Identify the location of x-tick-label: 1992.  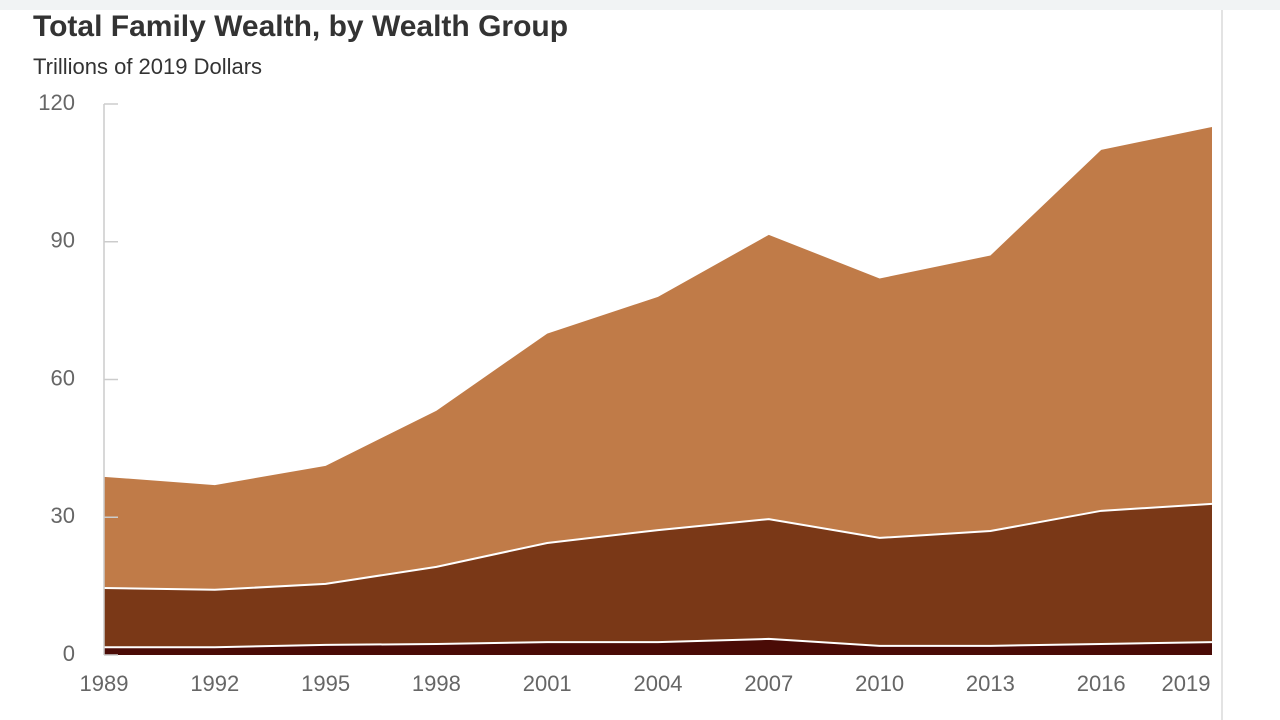
(214, 683).